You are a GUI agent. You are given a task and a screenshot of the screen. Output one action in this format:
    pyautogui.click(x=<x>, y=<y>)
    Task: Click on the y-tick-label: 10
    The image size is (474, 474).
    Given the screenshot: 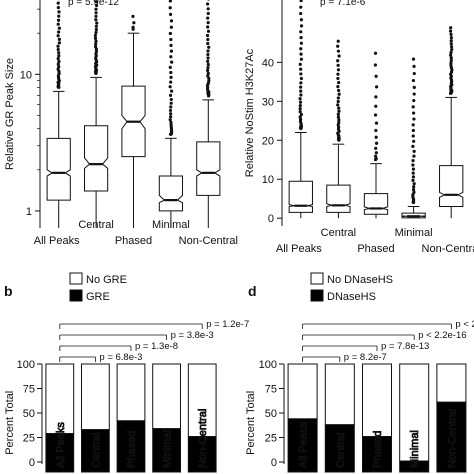 What is the action you would take?
    pyautogui.click(x=26, y=75)
    